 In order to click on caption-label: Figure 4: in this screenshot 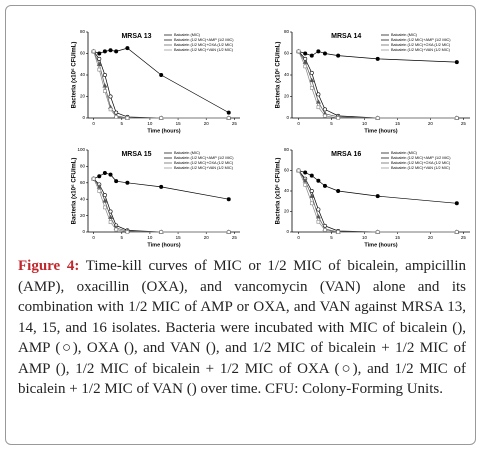, I will do `click(49, 266)`.